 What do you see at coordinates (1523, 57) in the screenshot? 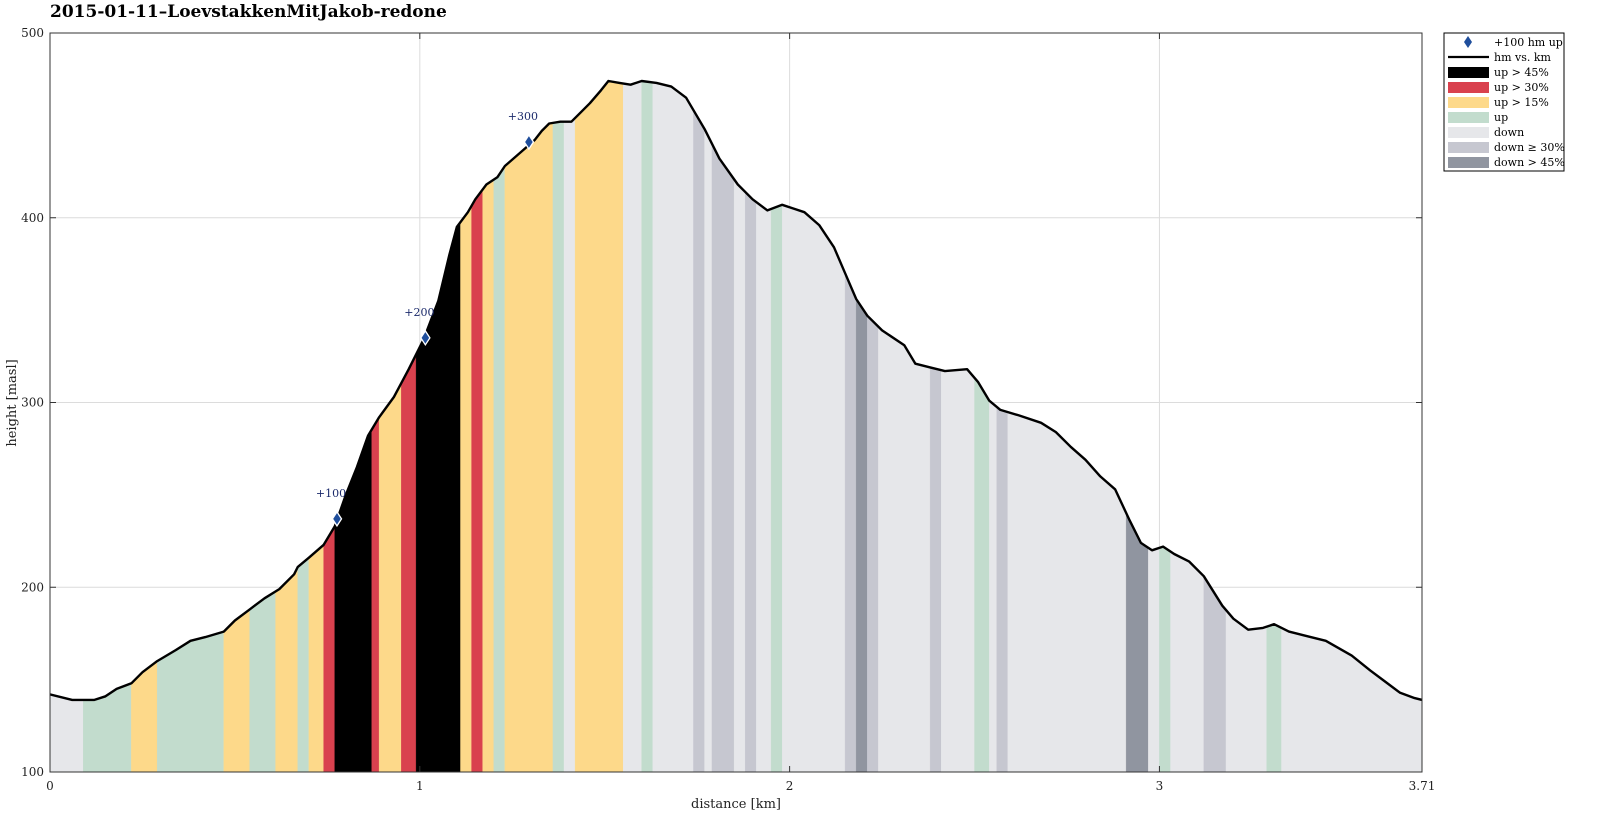
I see `legend-label: hm vs. km` at bounding box center [1523, 57].